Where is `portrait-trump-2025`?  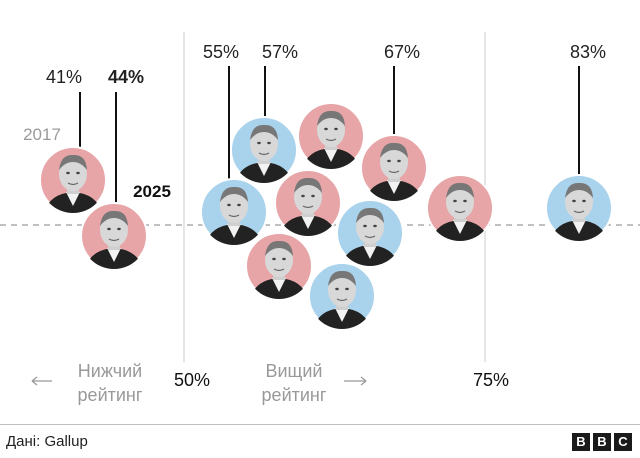 portrait-trump-2025 is located at coordinates (114, 236).